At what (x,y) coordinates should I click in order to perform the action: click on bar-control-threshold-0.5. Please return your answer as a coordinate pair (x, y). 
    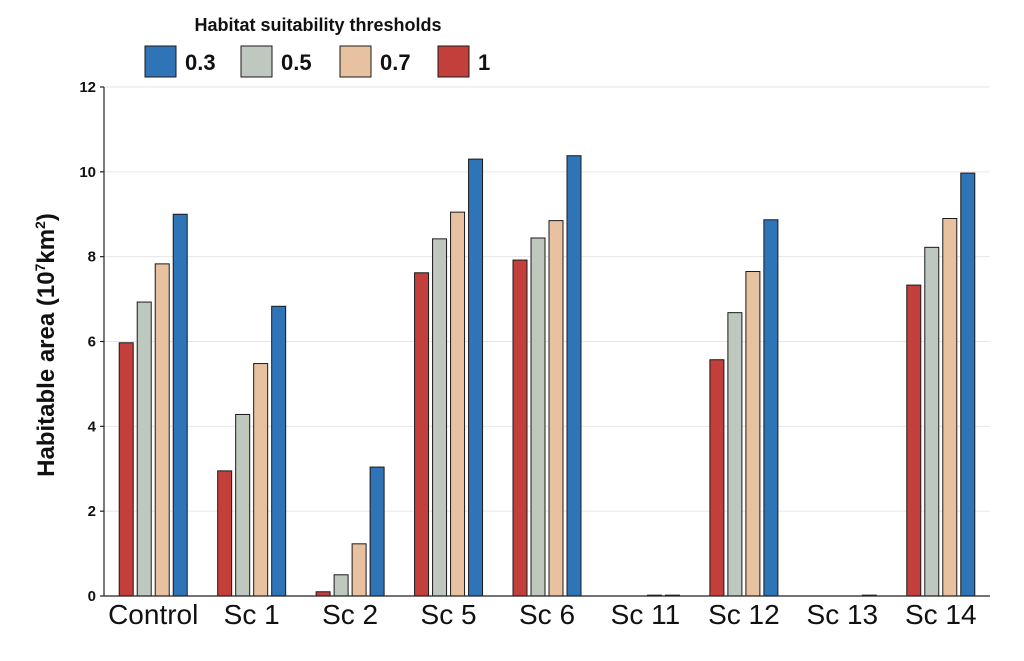
    Looking at the image, I should click on (144, 449).